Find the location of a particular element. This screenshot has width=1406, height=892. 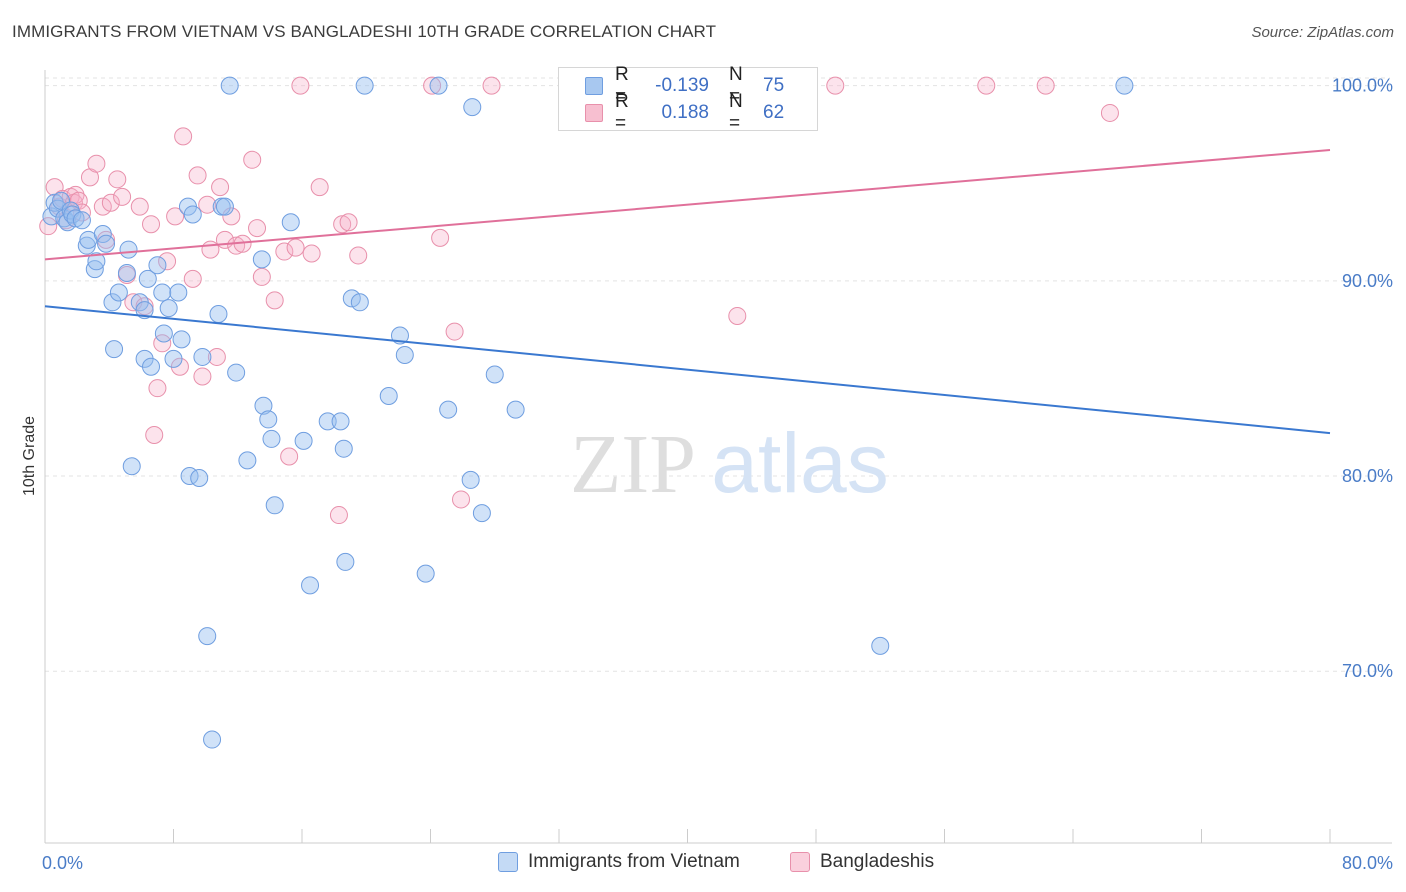

correlation-legend: R = -0.139 N = 75 R = 0.188 N = 62 is located at coordinates (688, 99).